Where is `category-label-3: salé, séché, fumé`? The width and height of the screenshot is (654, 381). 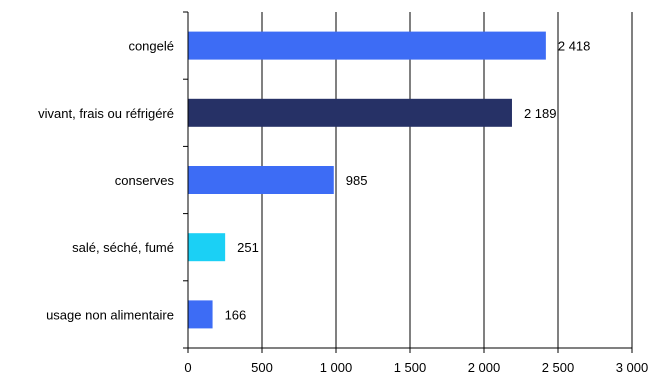
category-label-3: salé, séché, fumé is located at coordinates (123, 247).